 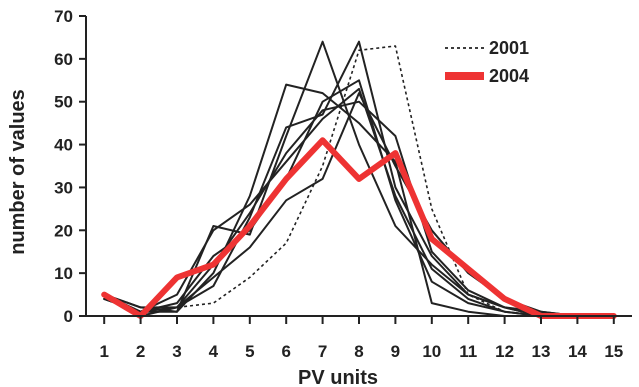 What do you see at coordinates (504, 351) in the screenshot?
I see `x-tick-label: 12` at bounding box center [504, 351].